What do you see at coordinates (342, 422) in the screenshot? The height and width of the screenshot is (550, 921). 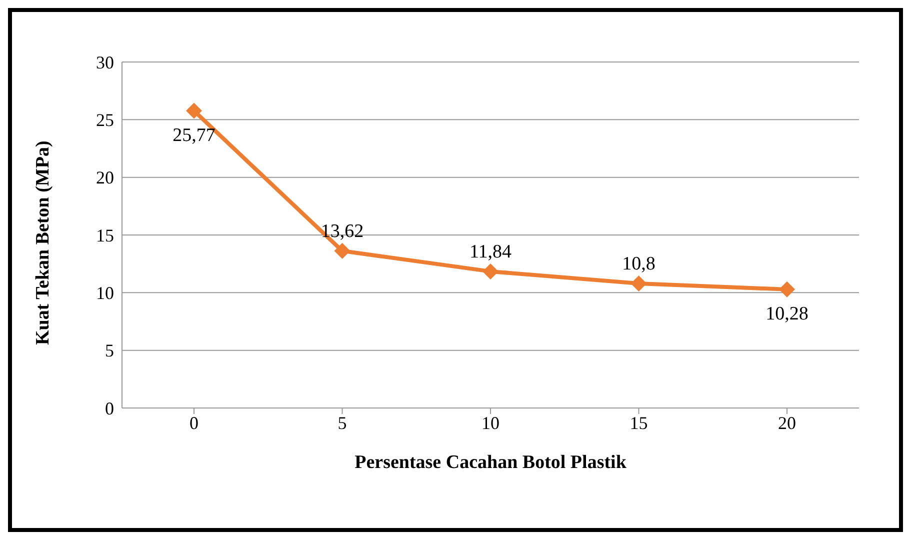 I see `x-tick-label: 5` at bounding box center [342, 422].